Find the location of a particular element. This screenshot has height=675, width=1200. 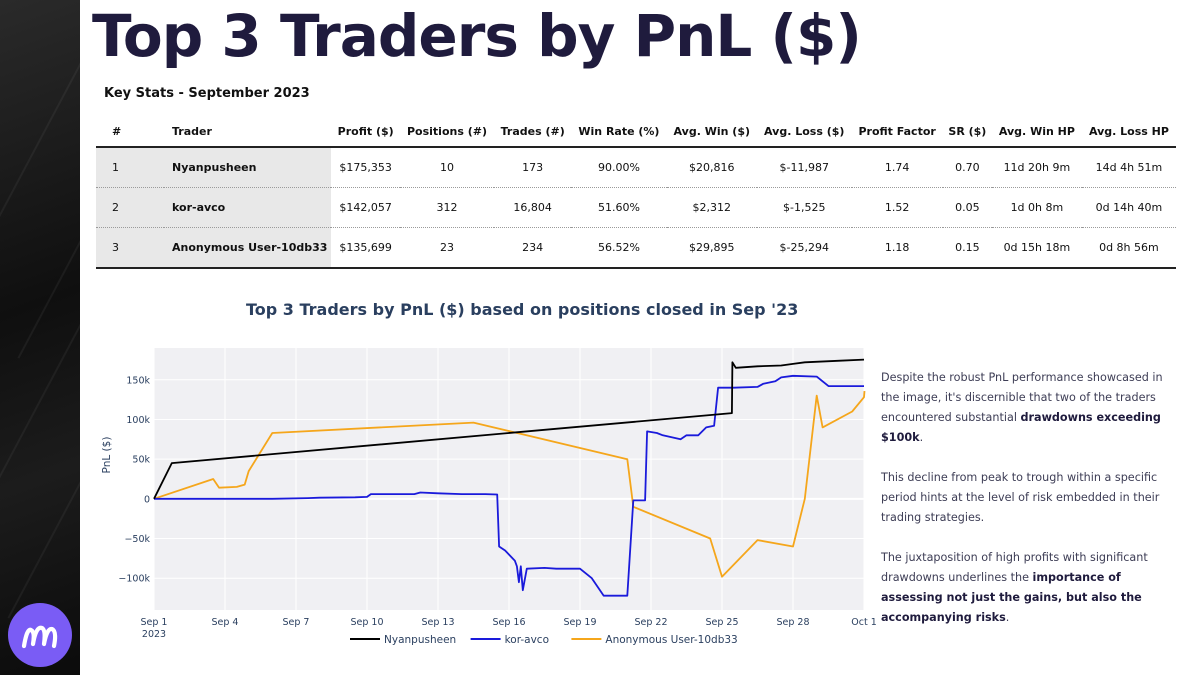

key-stats-subtitle: Key Stats - September 2023 is located at coordinates (207, 93).